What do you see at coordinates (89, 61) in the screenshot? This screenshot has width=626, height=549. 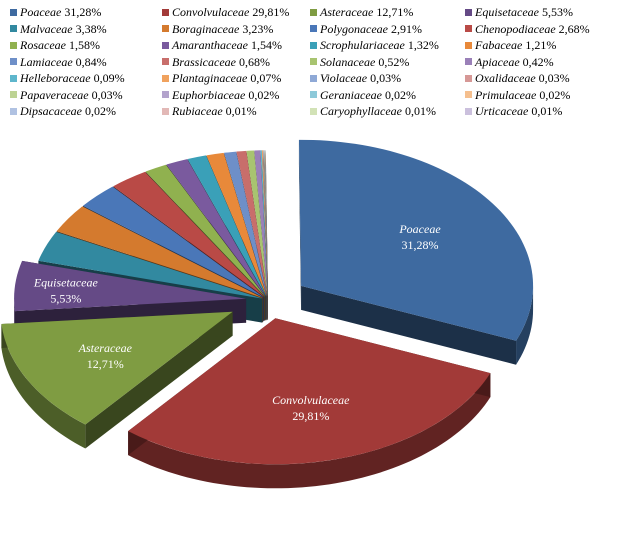 I see `legend-value: 0,84%` at bounding box center [89, 61].